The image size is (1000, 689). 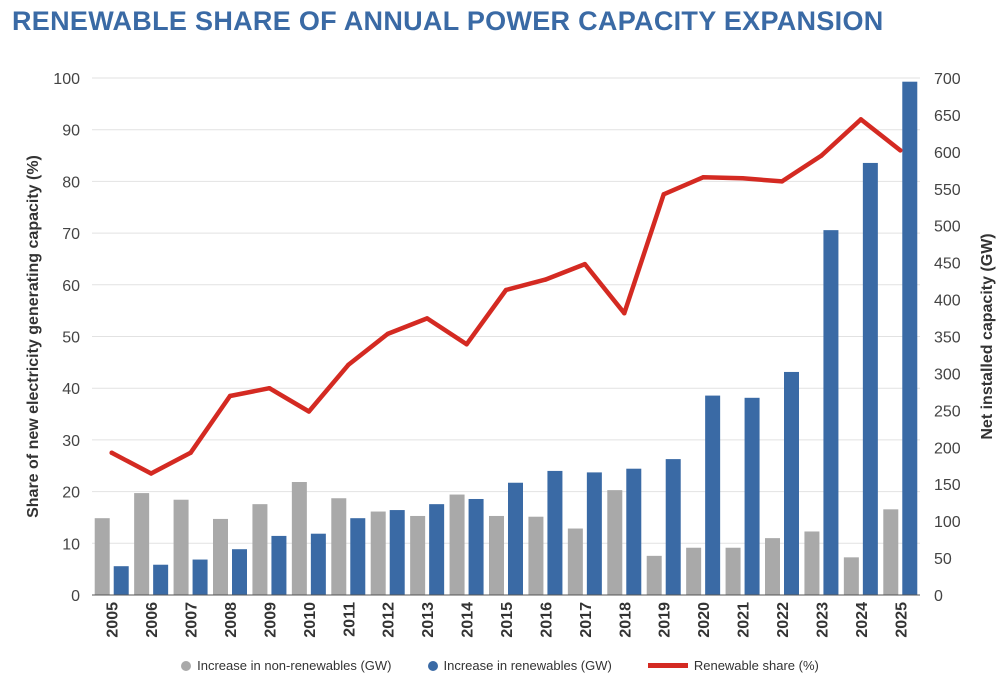 What do you see at coordinates (71, 131) in the screenshot?
I see `y-tick-label-left: 90` at bounding box center [71, 131].